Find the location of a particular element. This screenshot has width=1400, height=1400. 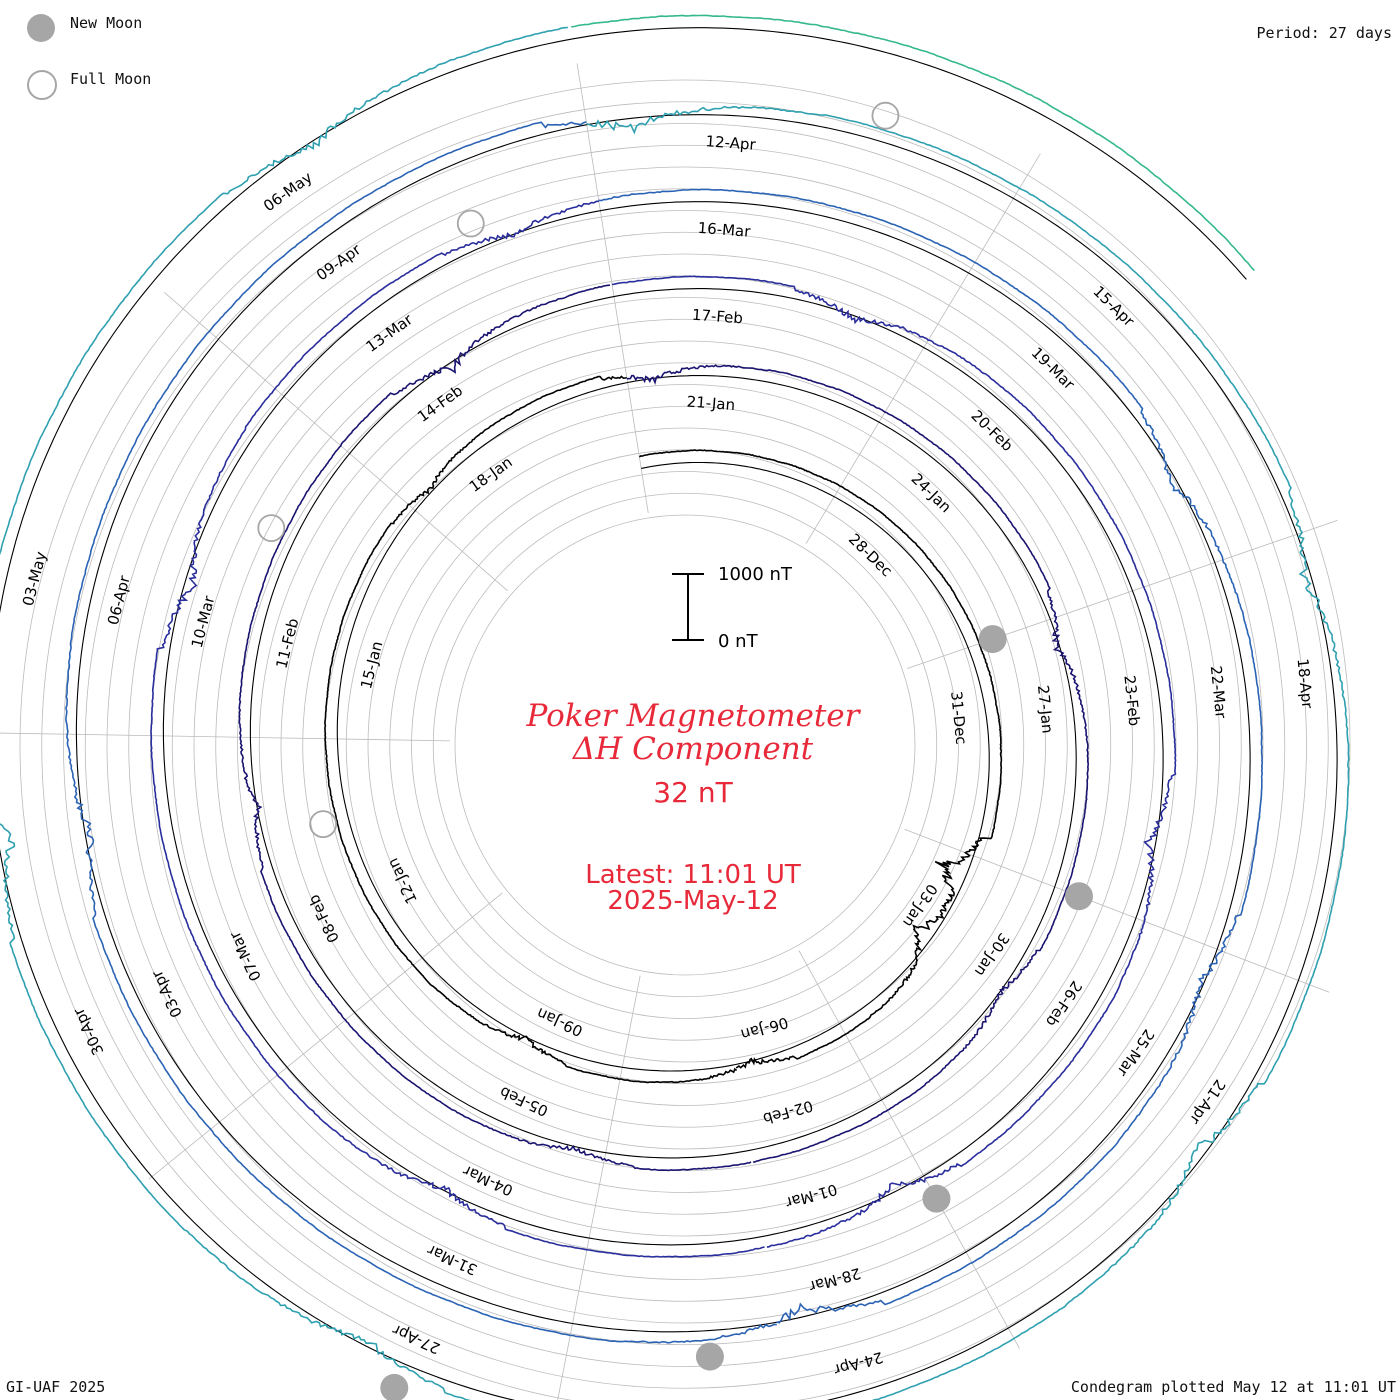

date-label: 31-Mar is located at coordinates (452, 1259).